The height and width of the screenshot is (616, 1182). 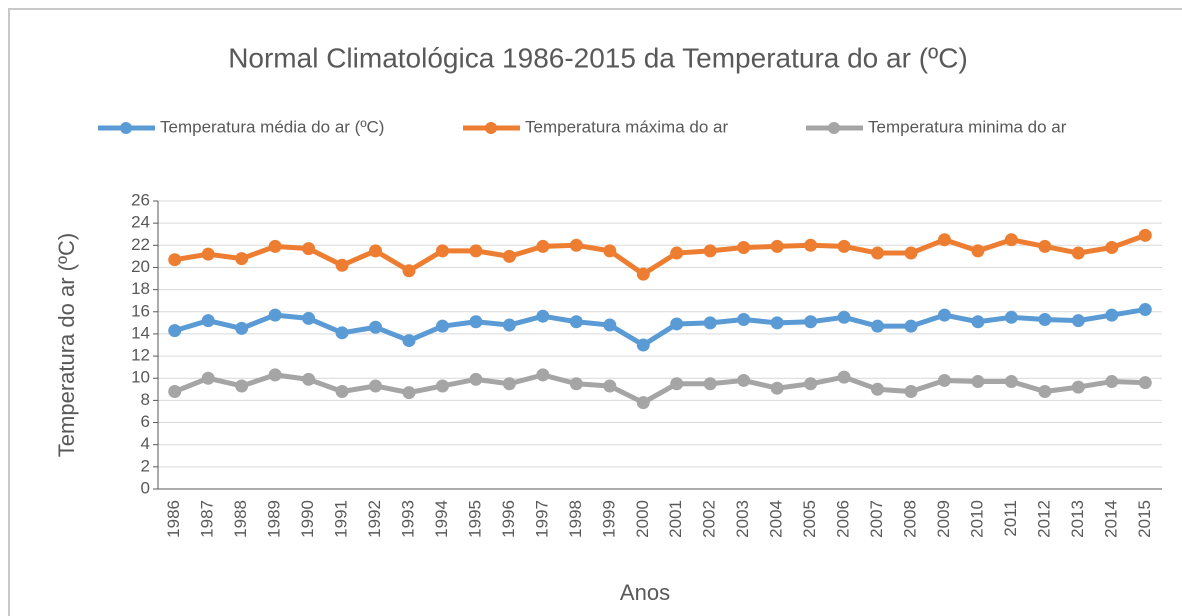 What do you see at coordinates (140, 199) in the screenshot?
I see `y-tick-label: 26` at bounding box center [140, 199].